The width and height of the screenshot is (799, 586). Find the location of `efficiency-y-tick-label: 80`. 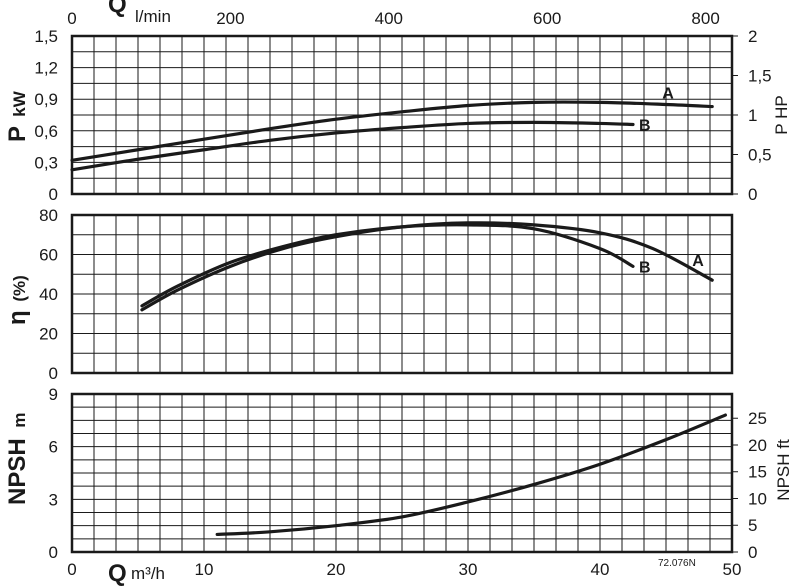

efficiency-y-tick-label: 80 is located at coordinates (48, 215).